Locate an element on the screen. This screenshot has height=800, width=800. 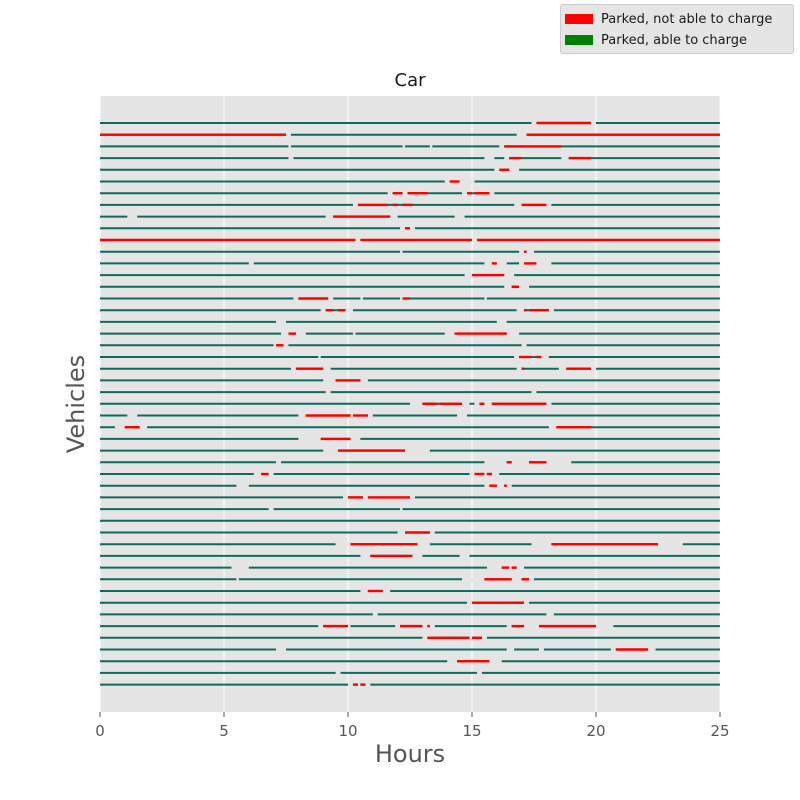
legend-swatch-green is located at coordinates (579, 40).